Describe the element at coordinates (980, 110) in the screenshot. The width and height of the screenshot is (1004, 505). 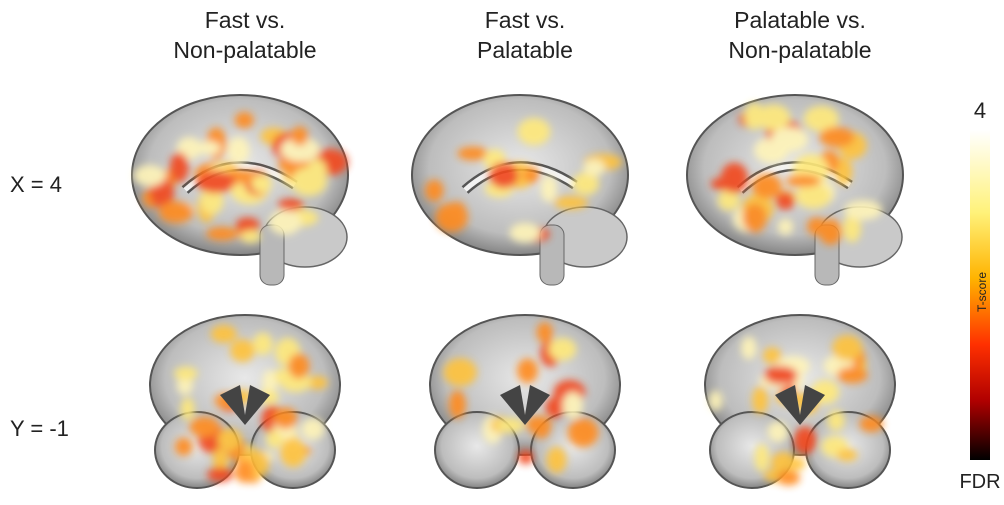
I see `colorbar-max: 4` at that location.